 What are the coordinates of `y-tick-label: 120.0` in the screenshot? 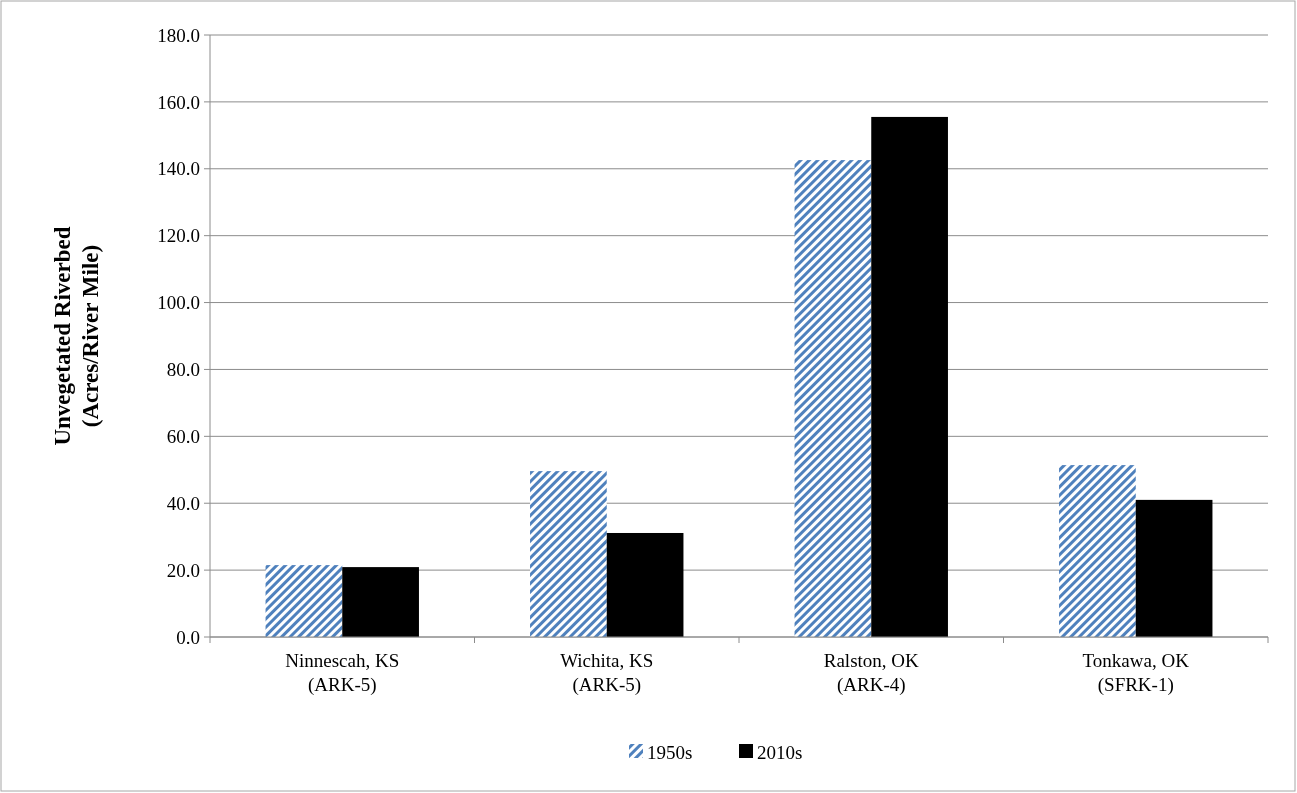 It's located at (178, 236).